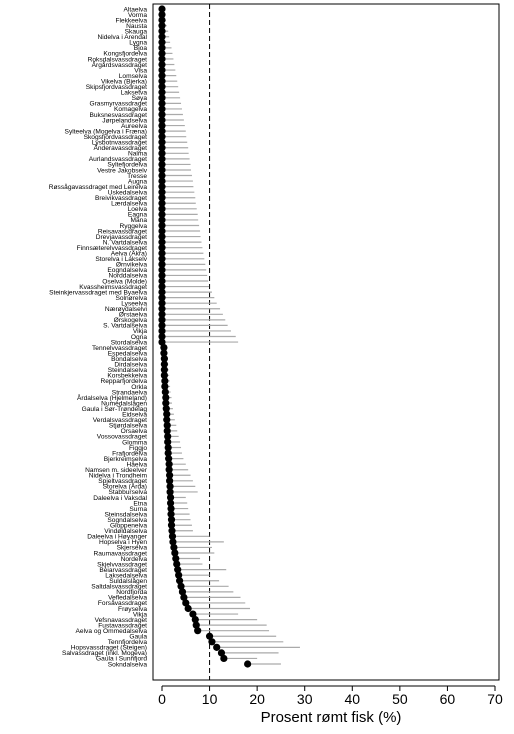 The width and height of the screenshot is (514, 734). Describe the element at coordinates (98, 292) in the screenshot. I see `river-label: Steinkjervassdraget med Byaelva` at that location.